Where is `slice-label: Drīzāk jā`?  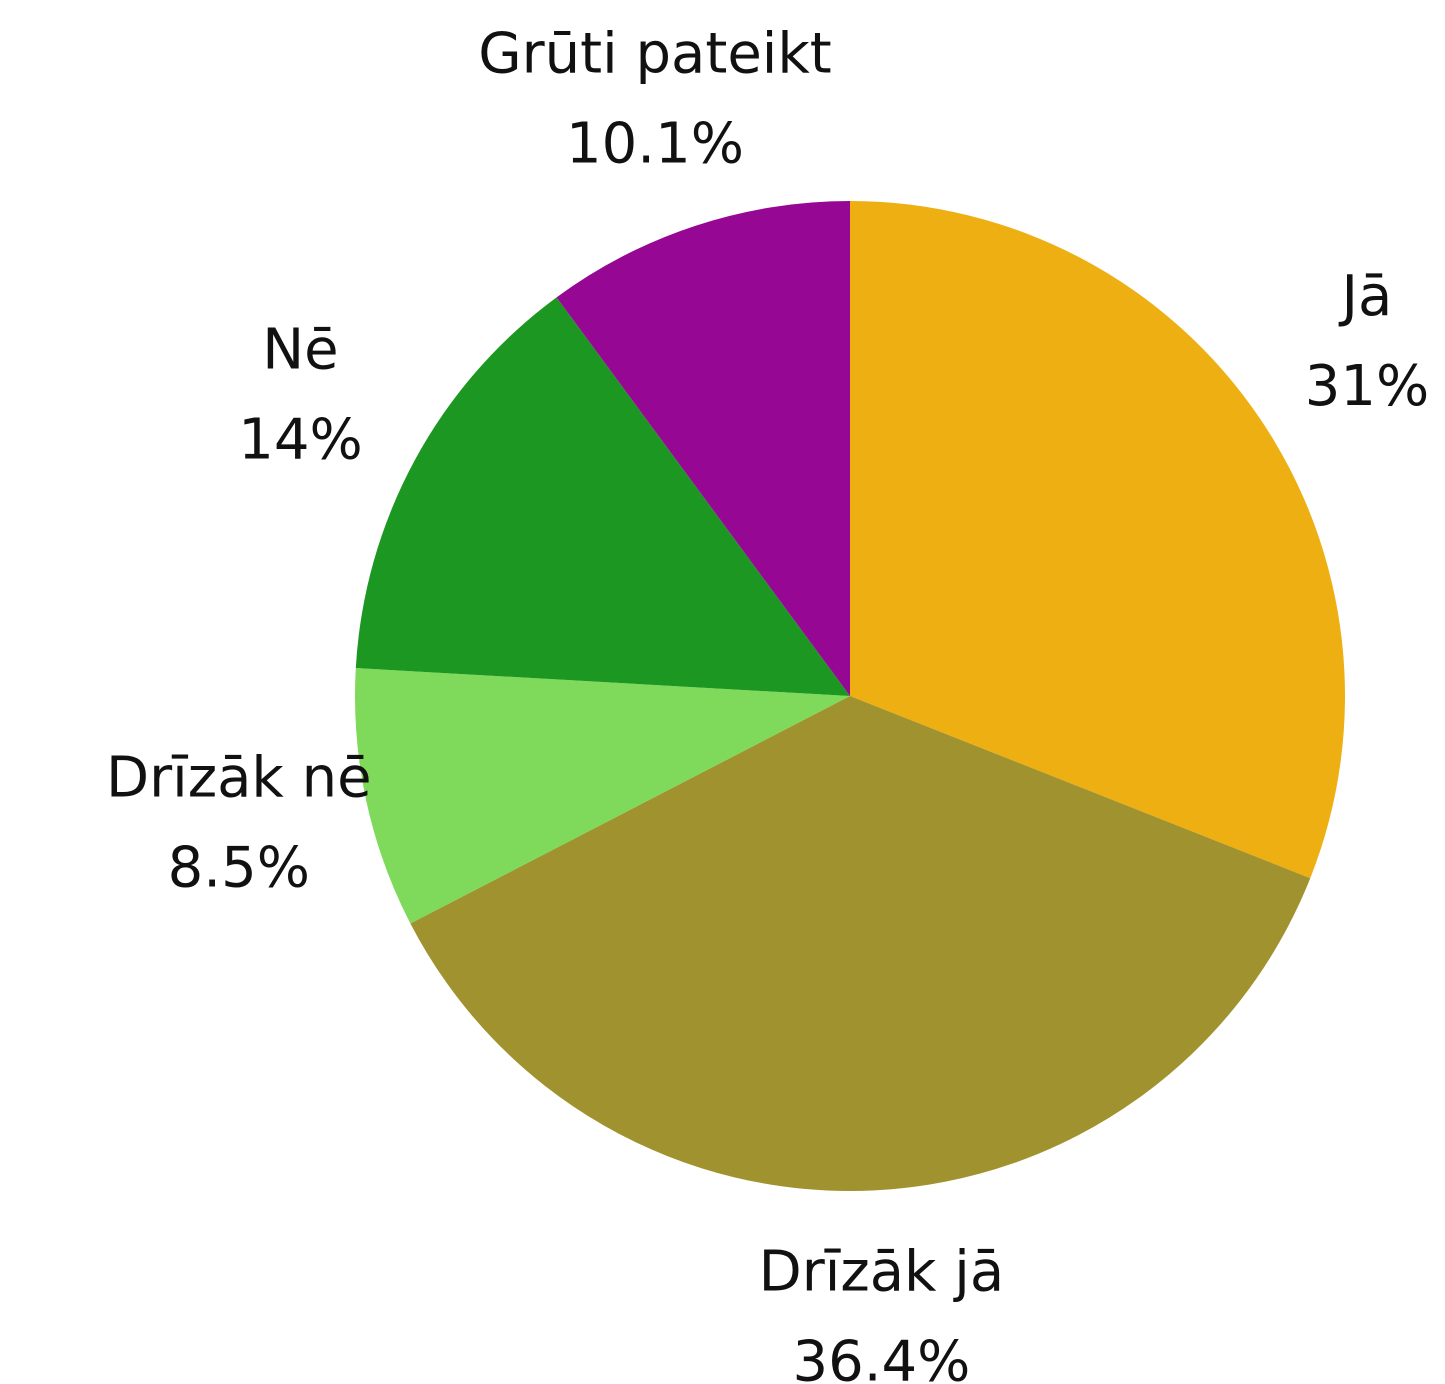
slice-label: Drīzāk jā is located at coordinates (882, 1271).